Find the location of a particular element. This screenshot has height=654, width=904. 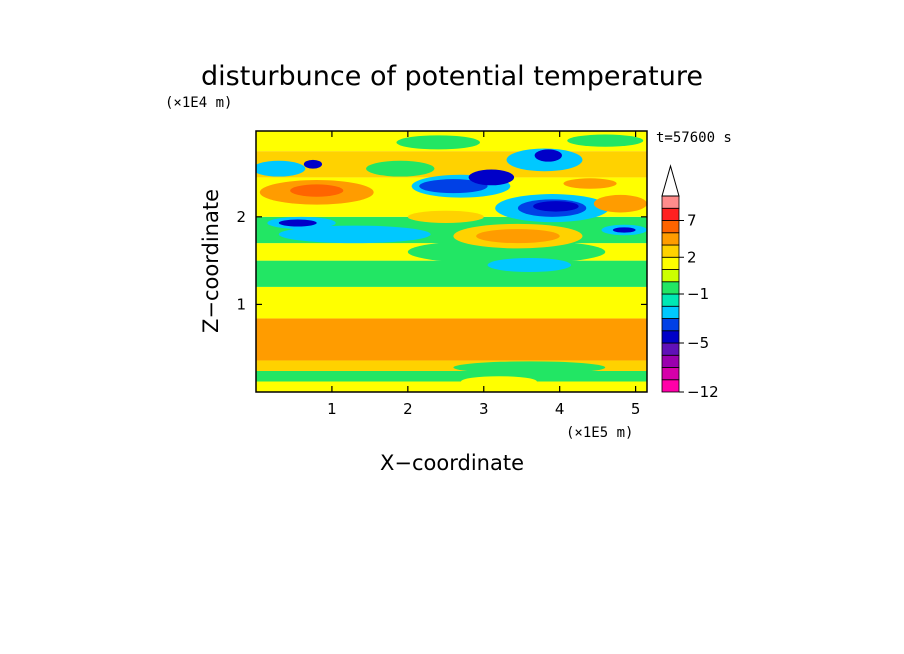

x-tick-label: 5 is located at coordinates (636, 409).